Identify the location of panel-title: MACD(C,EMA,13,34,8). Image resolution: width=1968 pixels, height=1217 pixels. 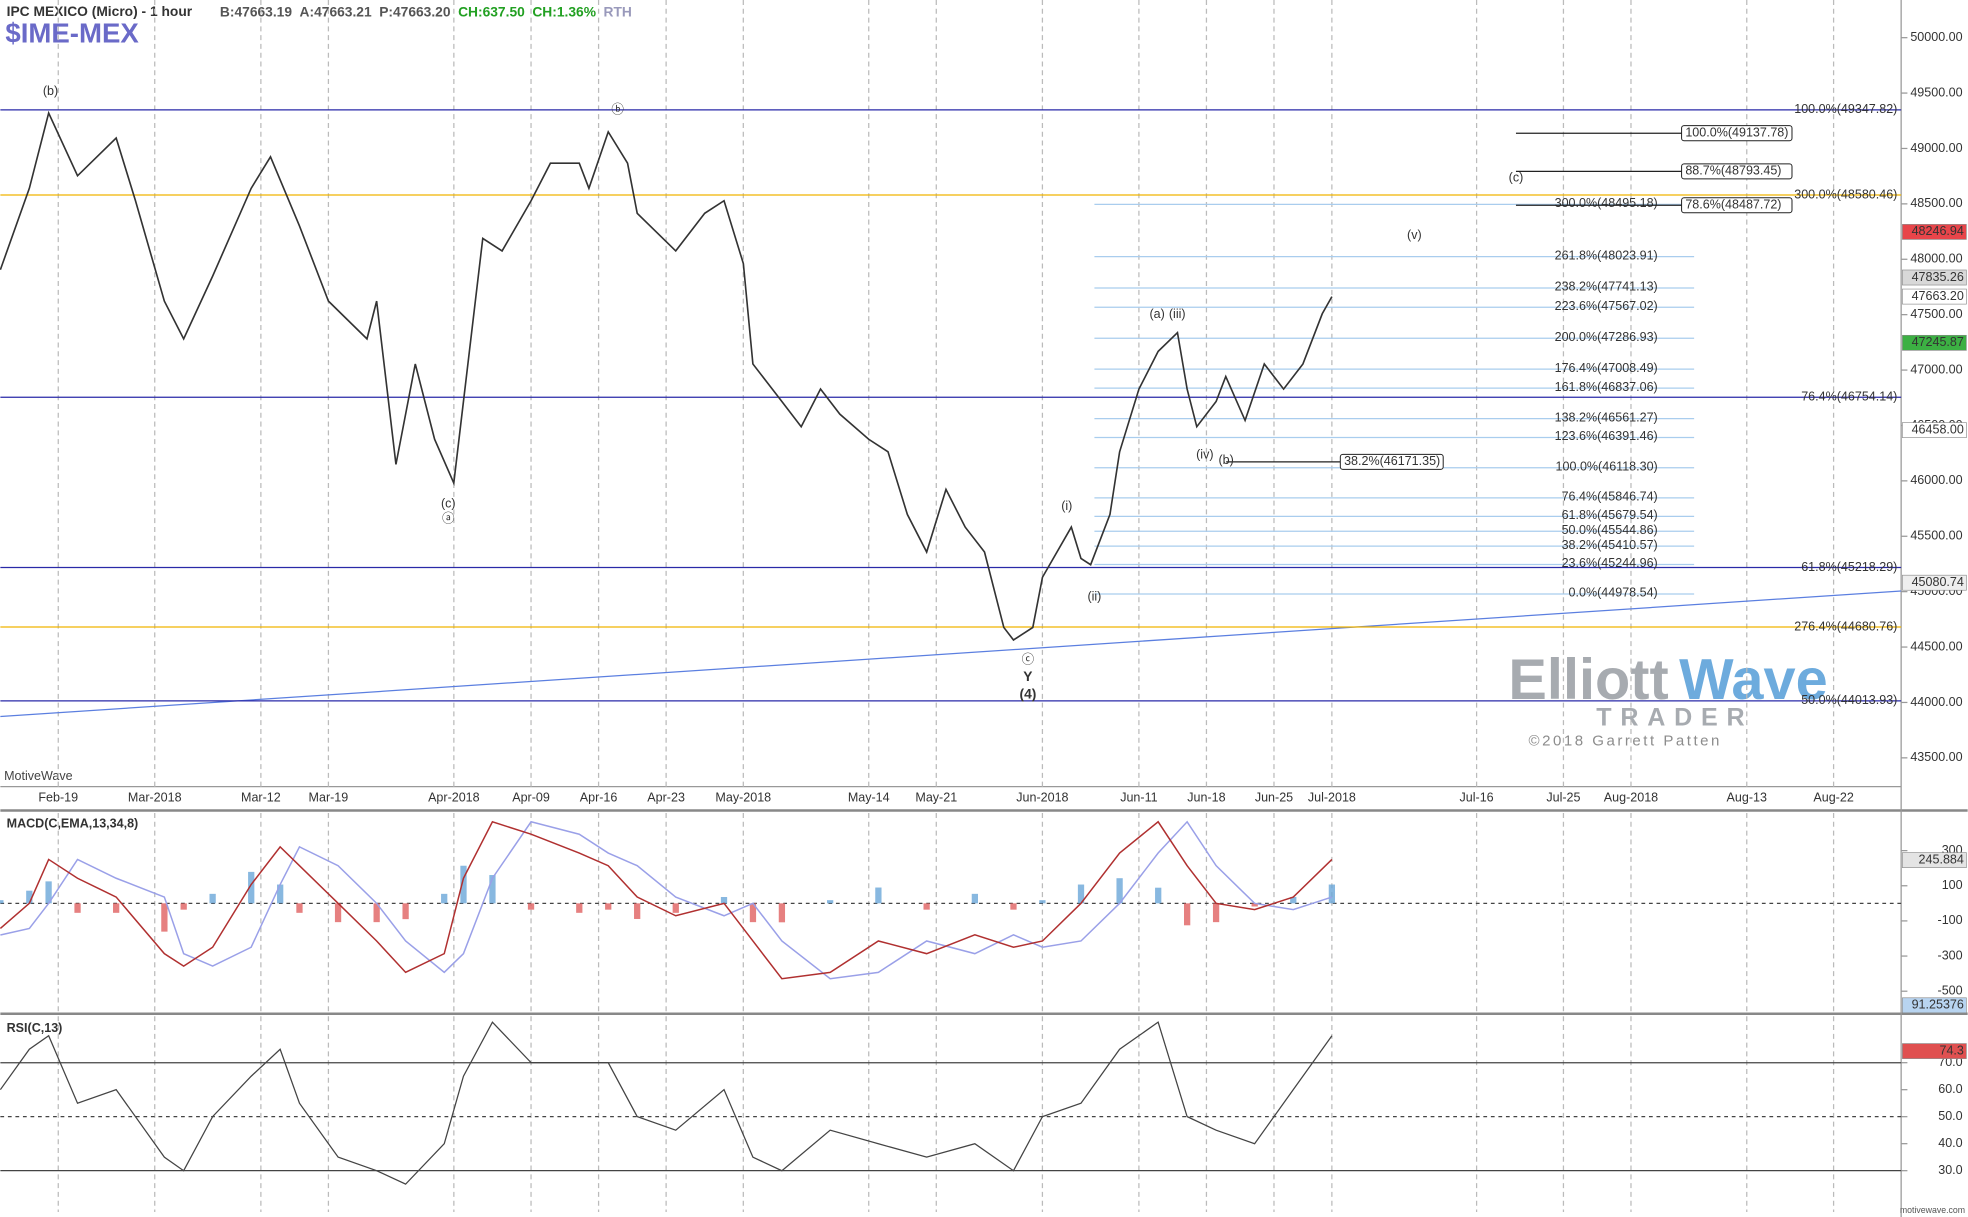
(73, 824).